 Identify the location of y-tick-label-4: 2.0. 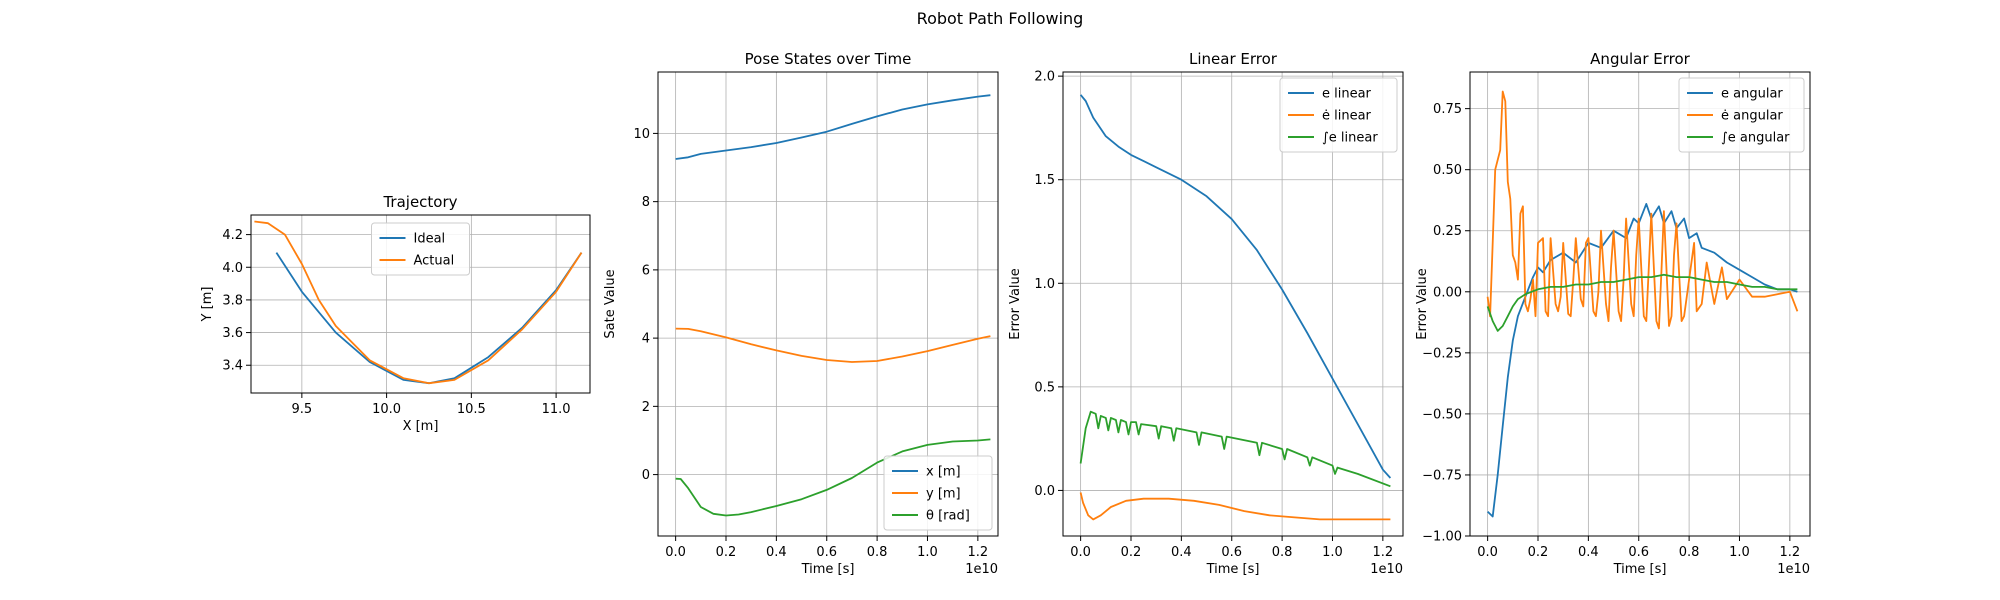
(1044, 77).